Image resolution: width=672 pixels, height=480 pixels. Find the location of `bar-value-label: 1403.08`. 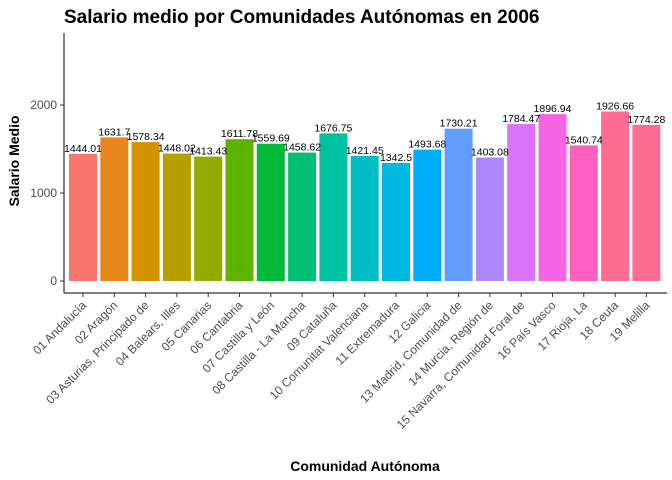

bar-value-label: 1403.08 is located at coordinates (490, 153).